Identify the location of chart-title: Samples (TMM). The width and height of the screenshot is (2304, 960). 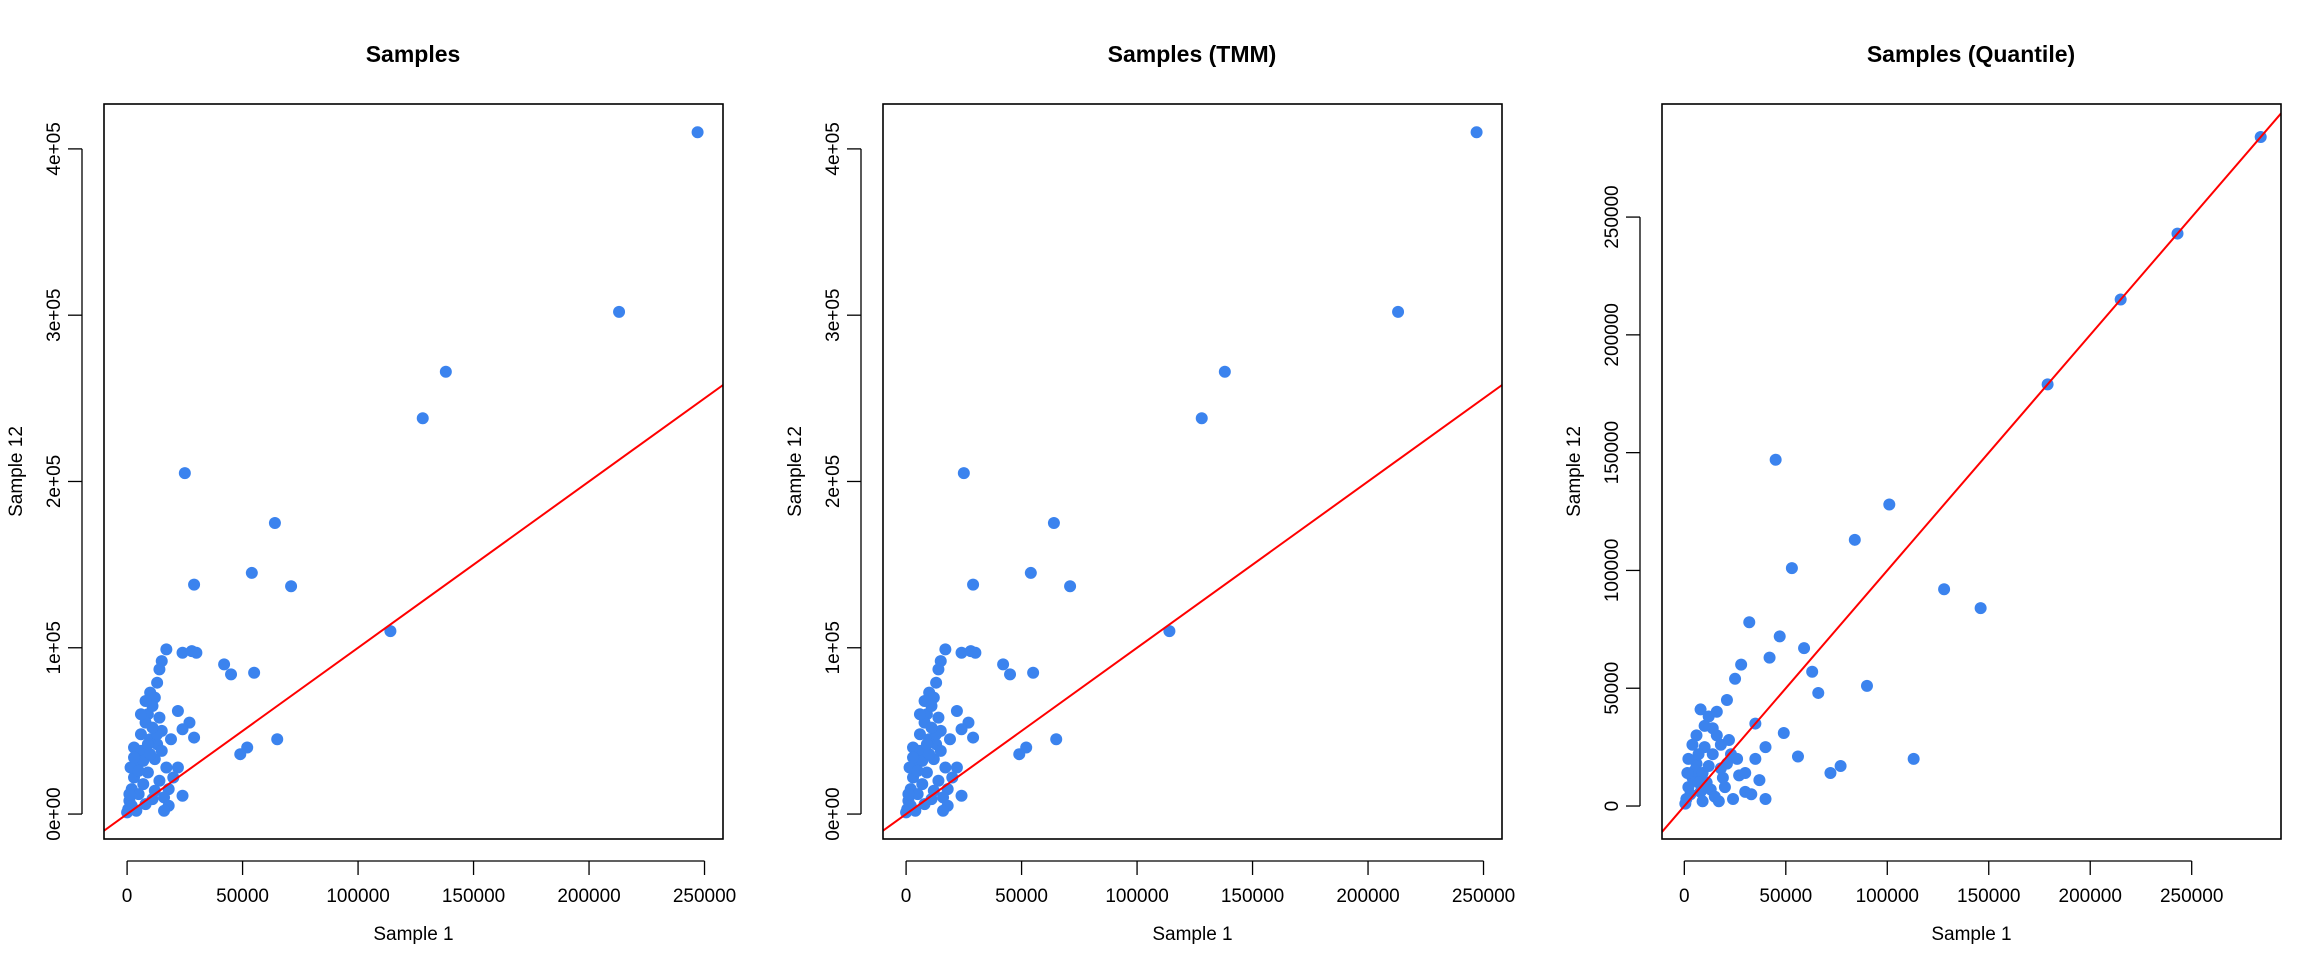
(1192, 54).